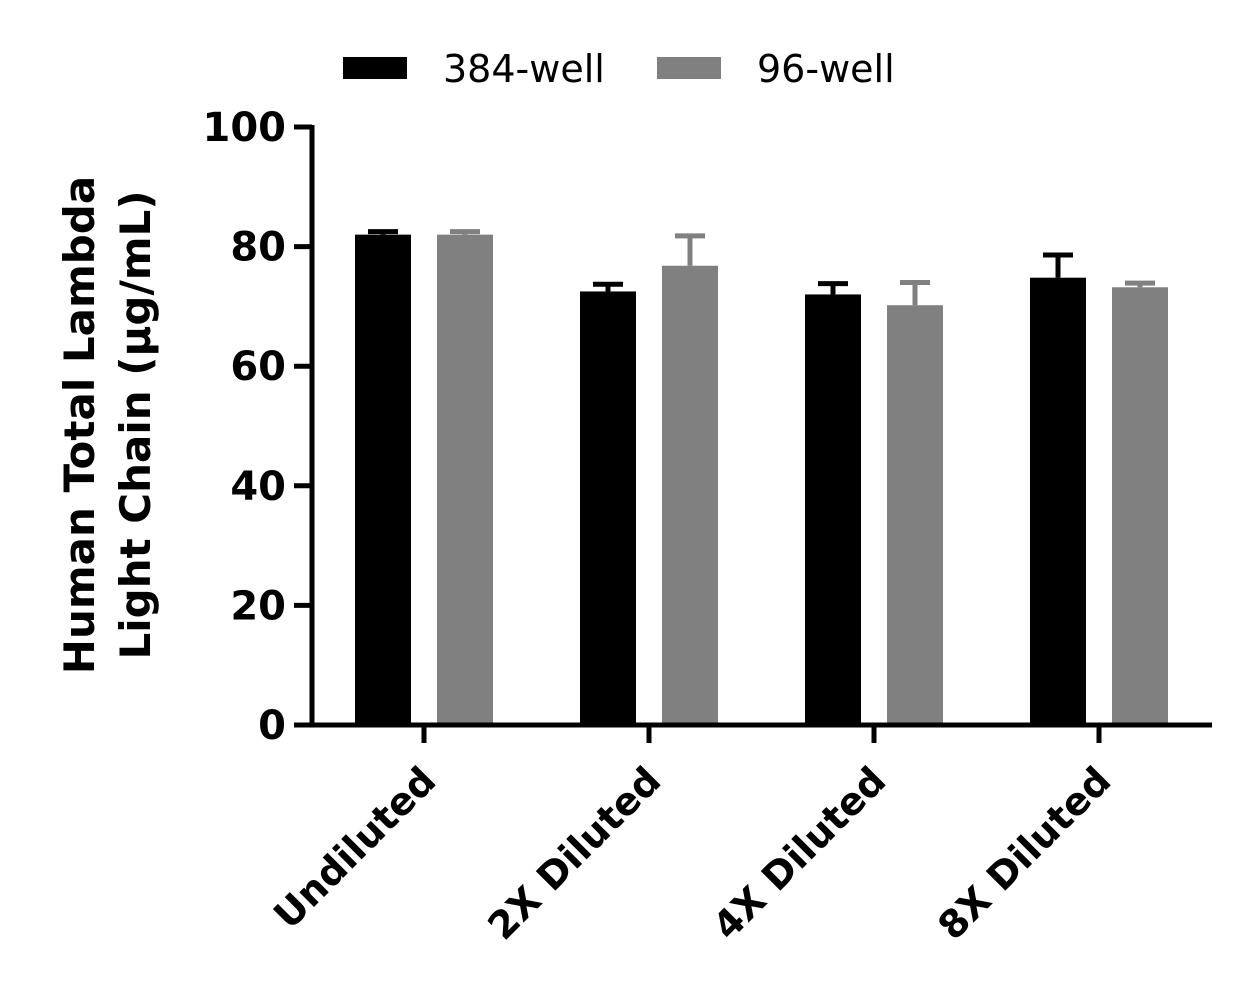 This screenshot has width=1242, height=984. What do you see at coordinates (761, 267) in the screenshot?
I see `error-bars` at bounding box center [761, 267].